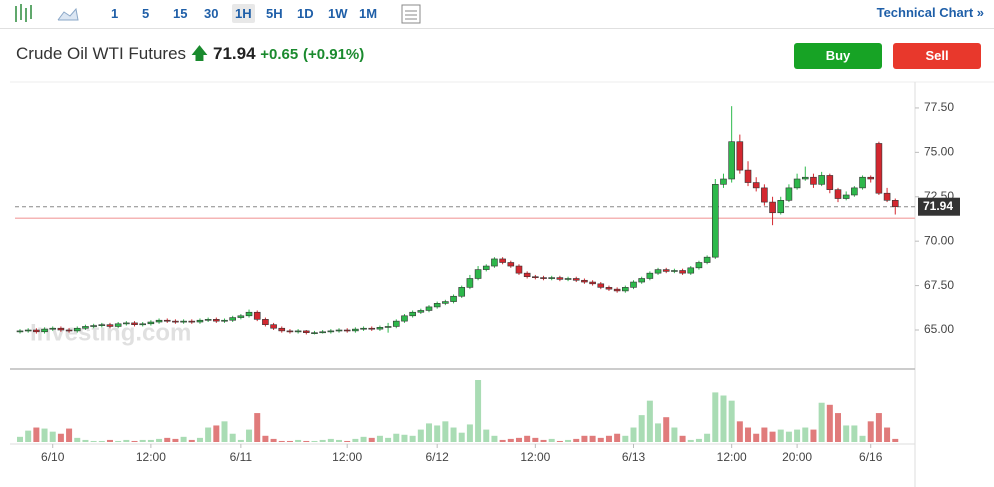 Image resolution: width=994 pixels, height=487 pixels. I want to click on interval-button: 30, so click(211, 13).